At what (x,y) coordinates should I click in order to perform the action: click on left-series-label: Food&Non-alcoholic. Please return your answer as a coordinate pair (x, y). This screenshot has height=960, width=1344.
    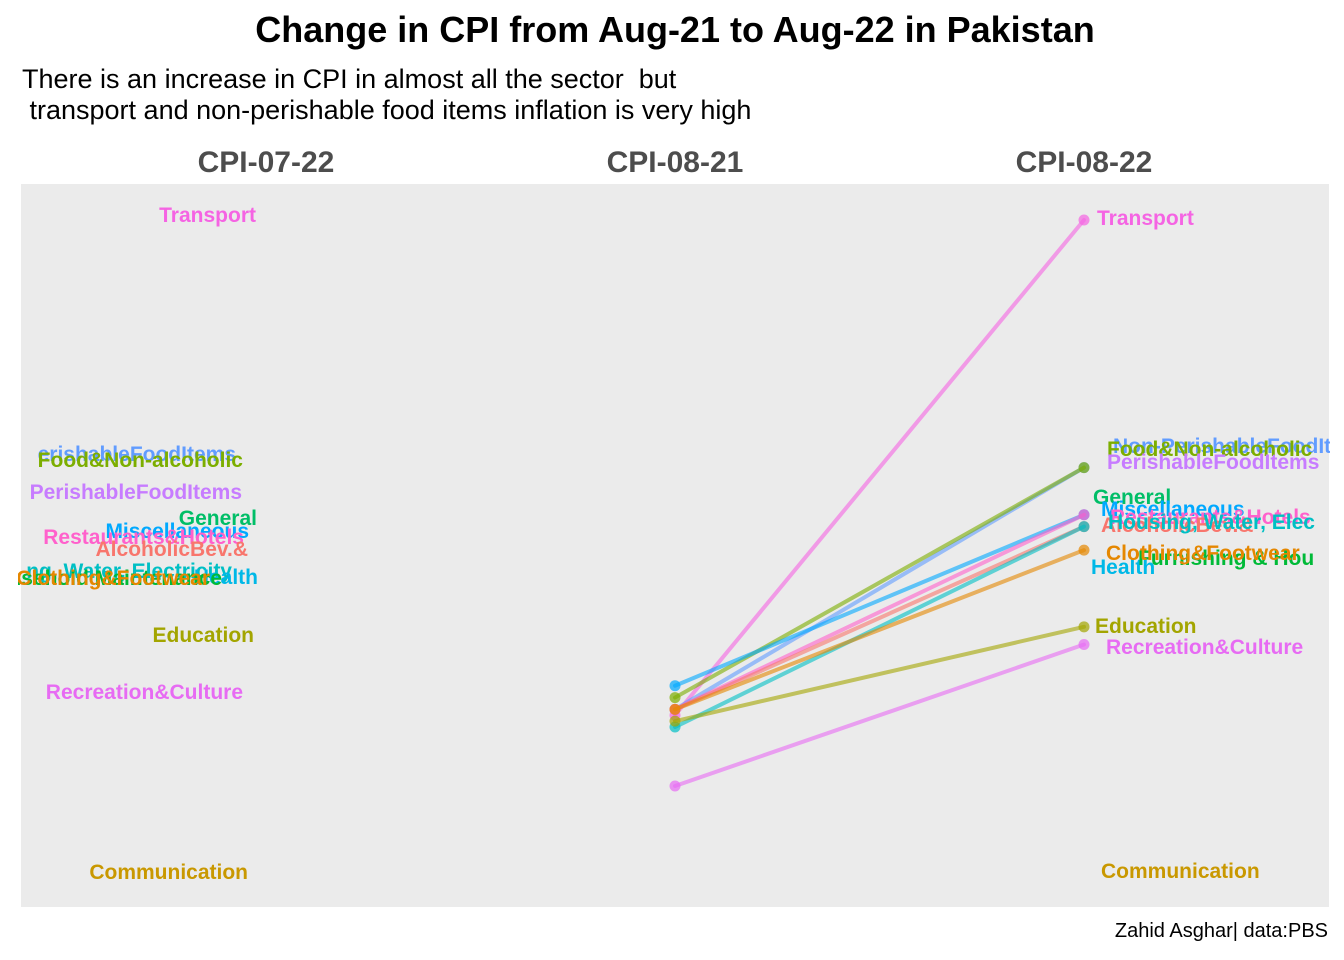
    Looking at the image, I should click on (141, 460).